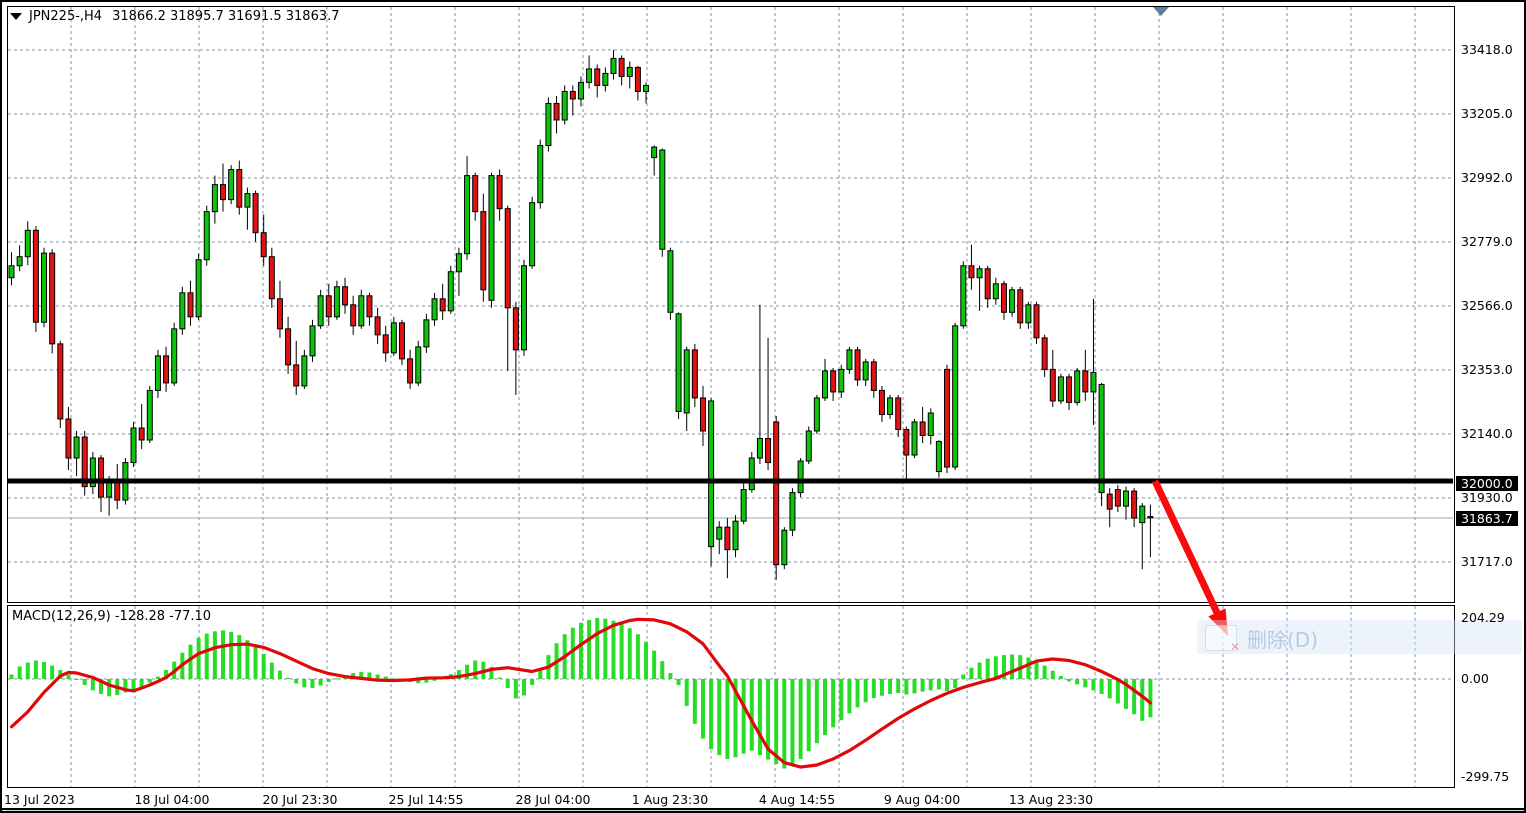 The height and width of the screenshot is (813, 1526). Describe the element at coordinates (797, 799) in the screenshot. I see `time-tick-label: 4 Aug 14:55` at that location.